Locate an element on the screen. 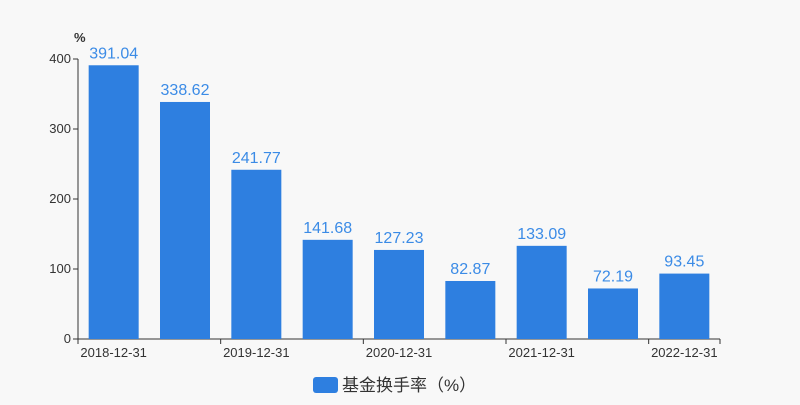 Image resolution: width=800 pixels, height=405 pixels. y-tick-label: 200 is located at coordinates (60, 198).